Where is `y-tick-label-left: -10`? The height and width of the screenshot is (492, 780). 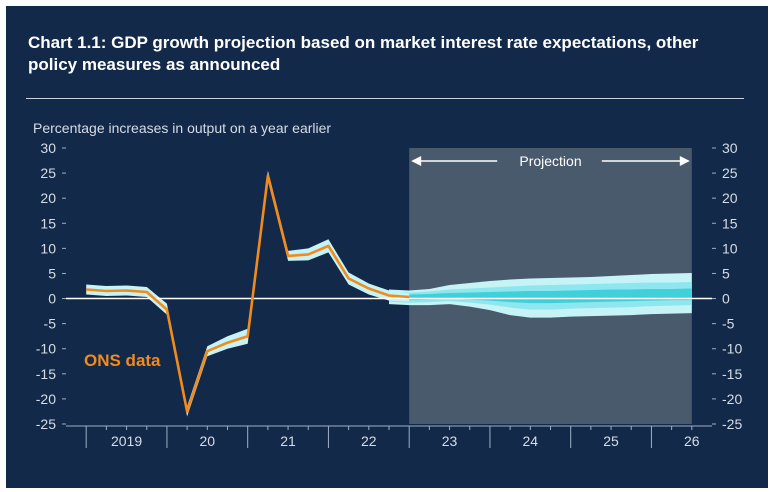 y-tick-label-left: -10 is located at coordinates (46, 349).